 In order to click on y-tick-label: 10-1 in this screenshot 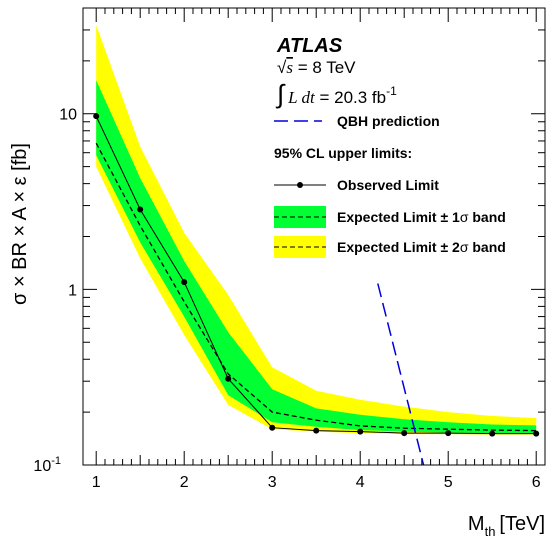, I will do `click(47, 465)`.